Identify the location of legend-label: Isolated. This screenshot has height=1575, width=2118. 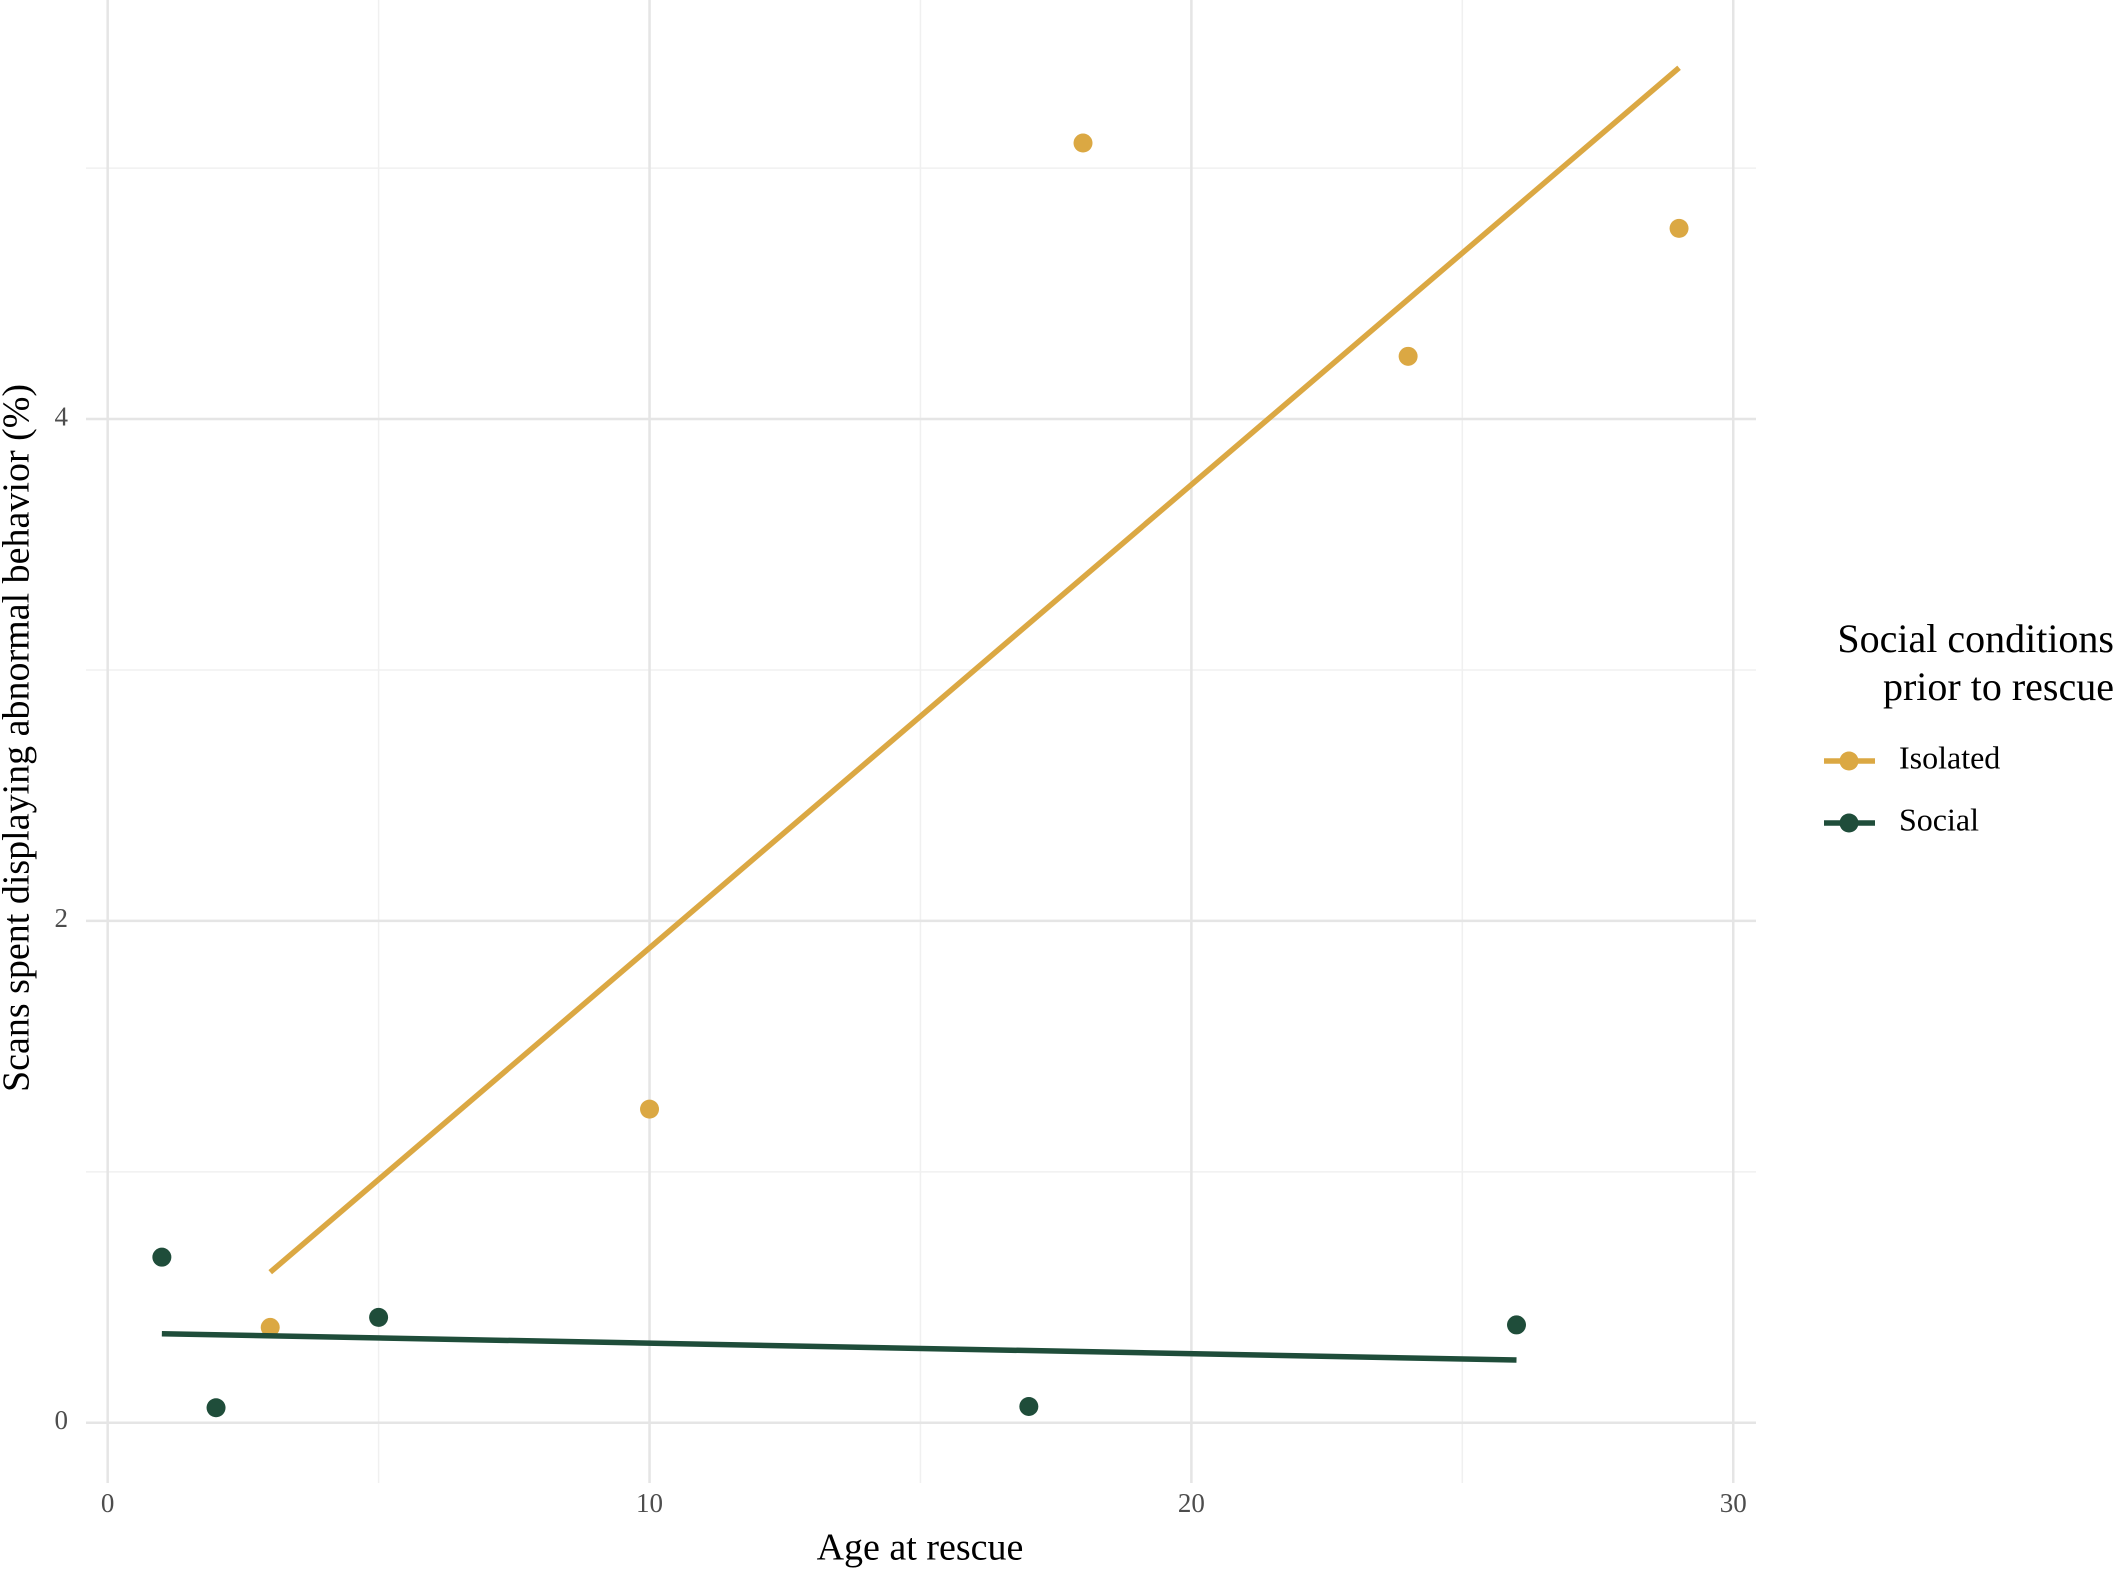
(1949, 757).